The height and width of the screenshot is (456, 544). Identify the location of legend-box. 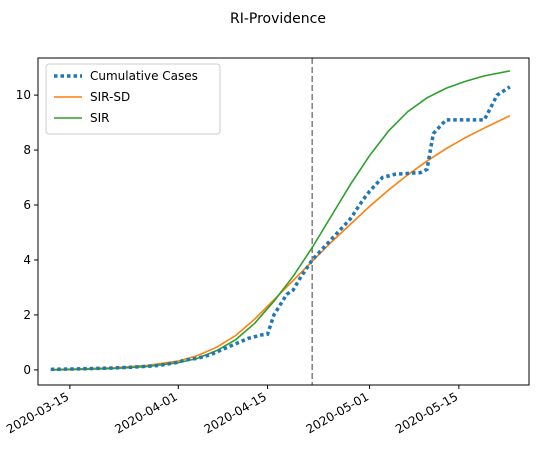
(133, 99).